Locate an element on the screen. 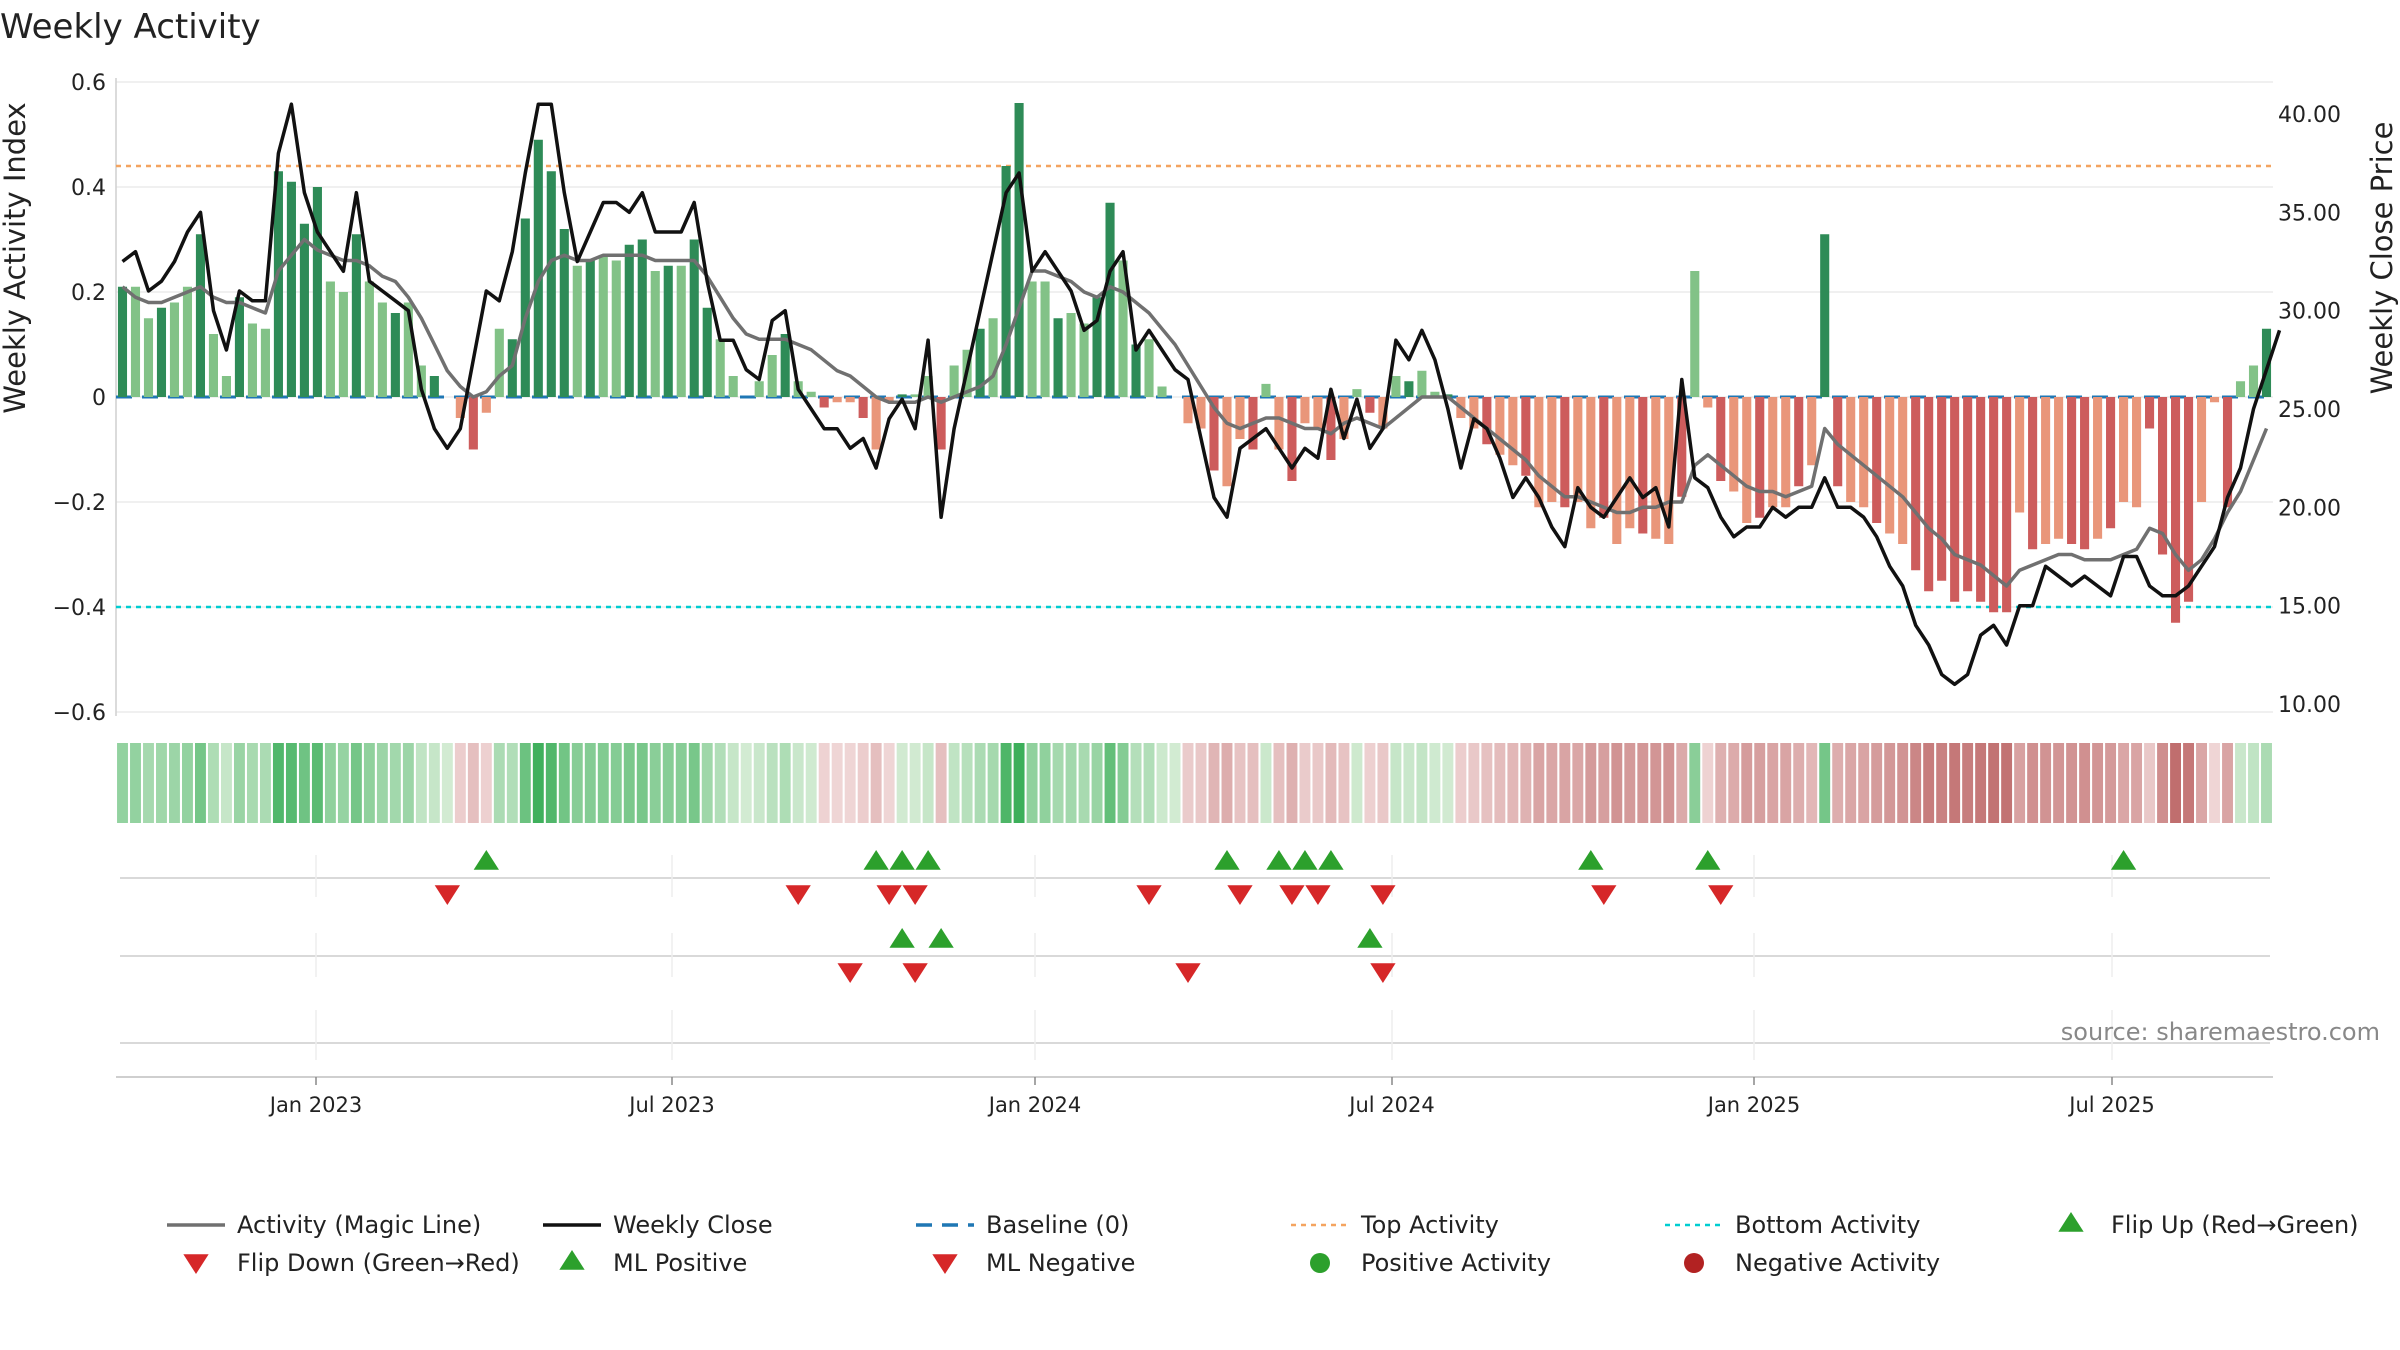  legend-label: Weekly Close is located at coordinates (693, 1225).